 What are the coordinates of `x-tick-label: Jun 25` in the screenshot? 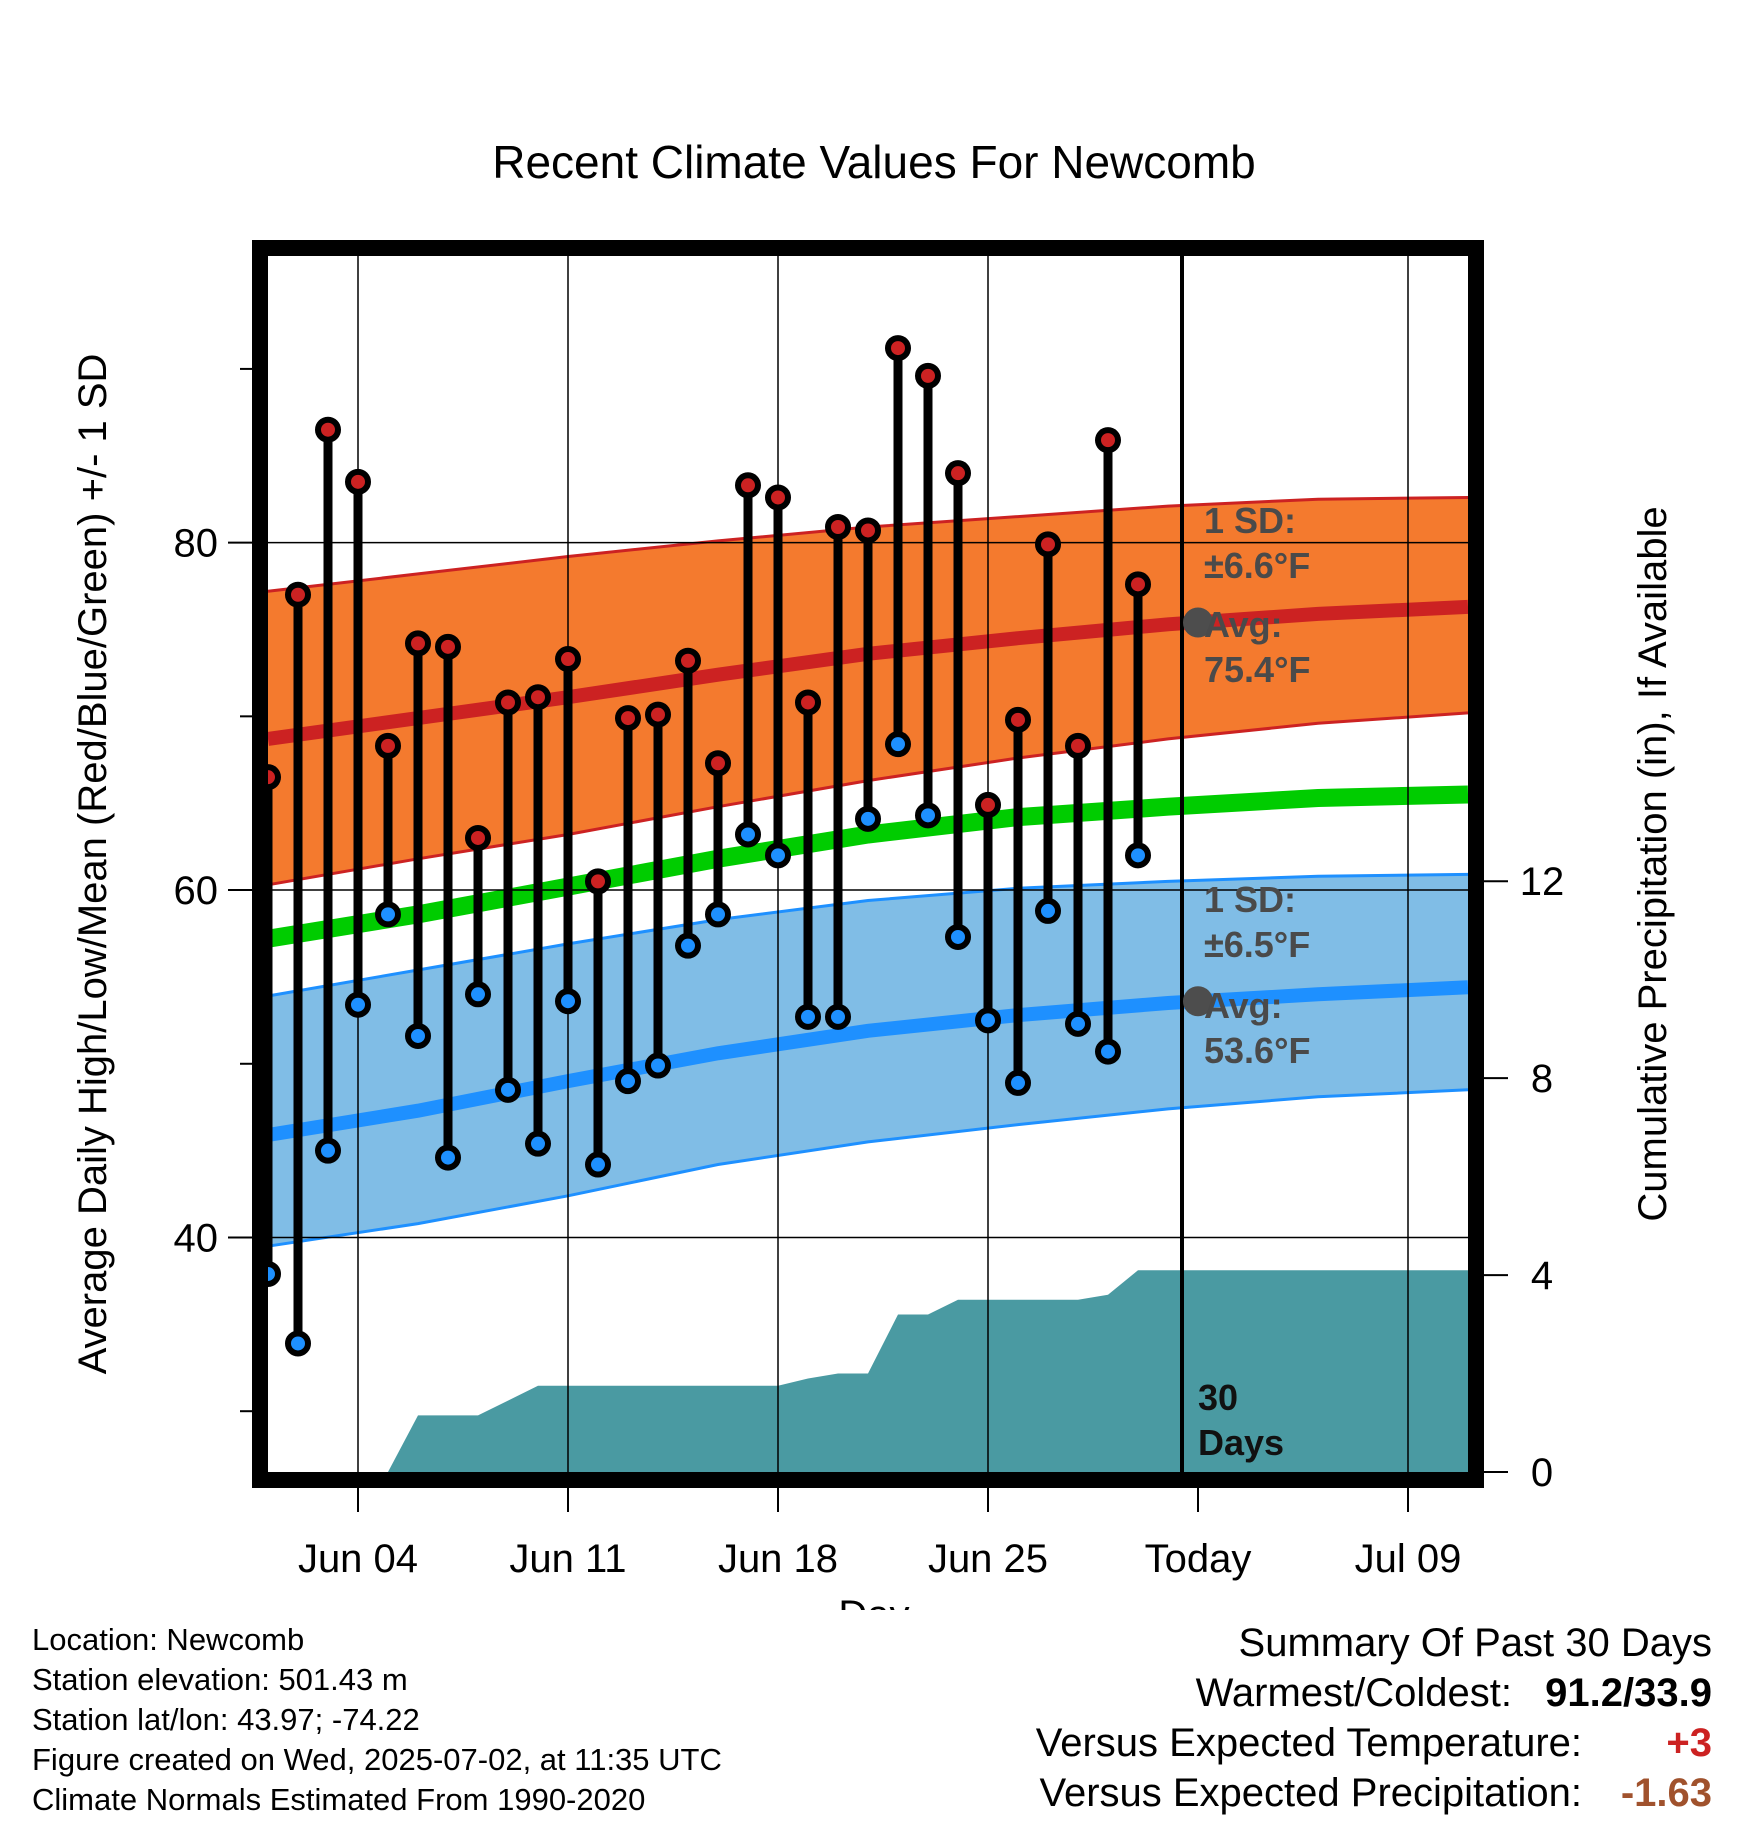 It's located at (988, 1559).